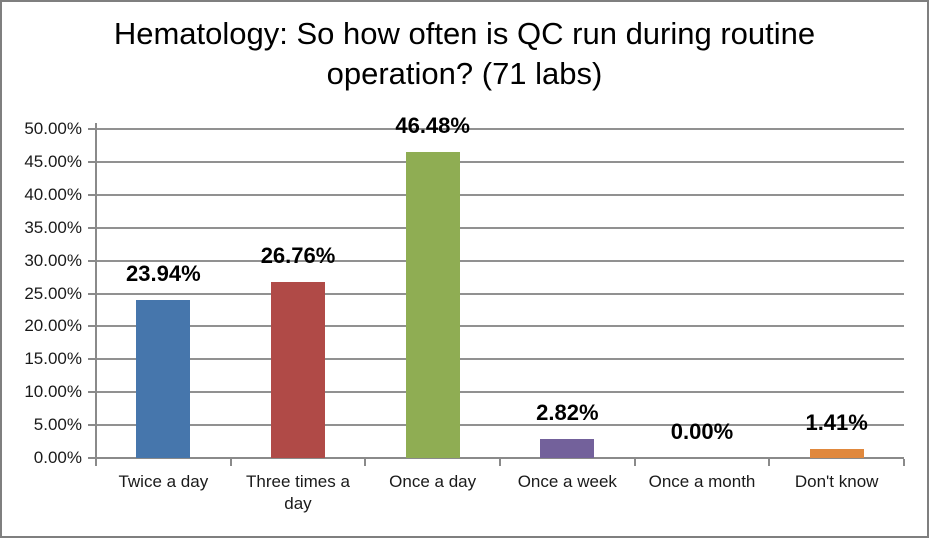 Image resolution: width=929 pixels, height=538 pixels. Describe the element at coordinates (298, 369) in the screenshot. I see `bar-three-times-a-day` at that location.